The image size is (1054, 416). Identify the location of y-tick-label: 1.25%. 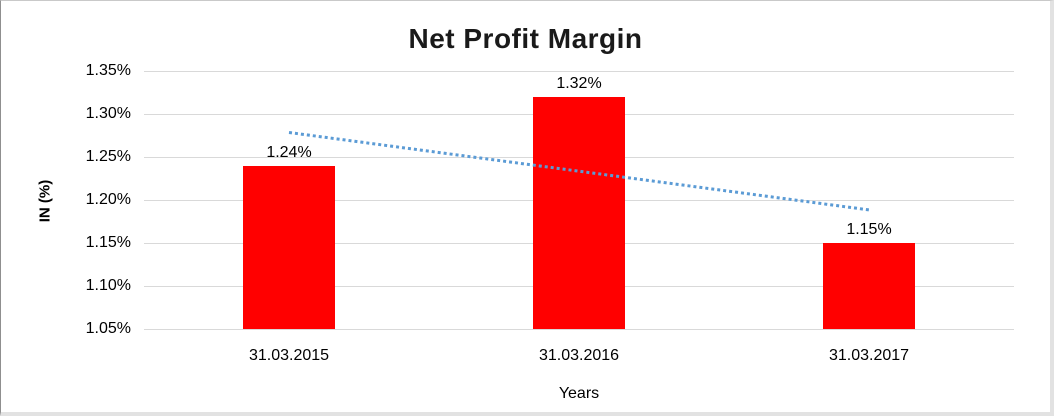
(108, 156).